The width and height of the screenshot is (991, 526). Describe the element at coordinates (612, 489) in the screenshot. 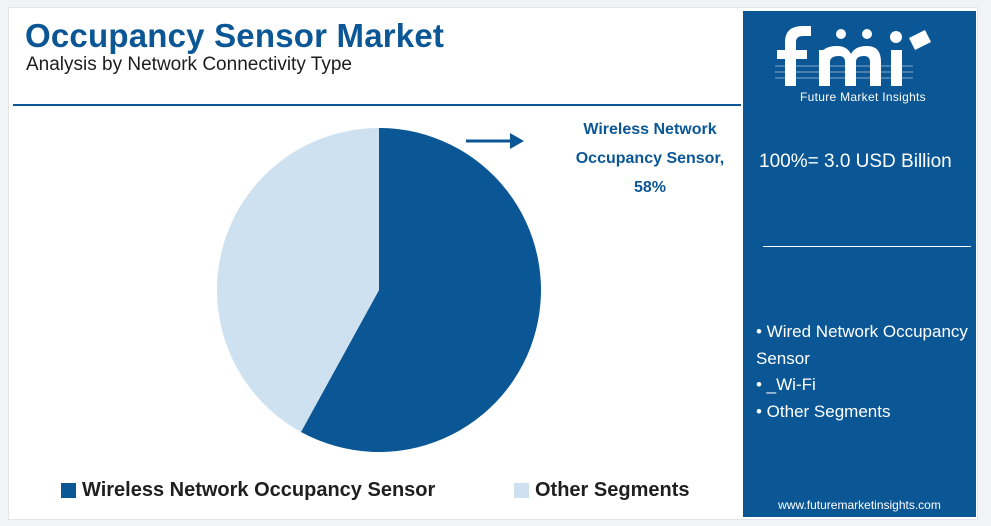

I see `legend-label-other: Other Segments` at that location.